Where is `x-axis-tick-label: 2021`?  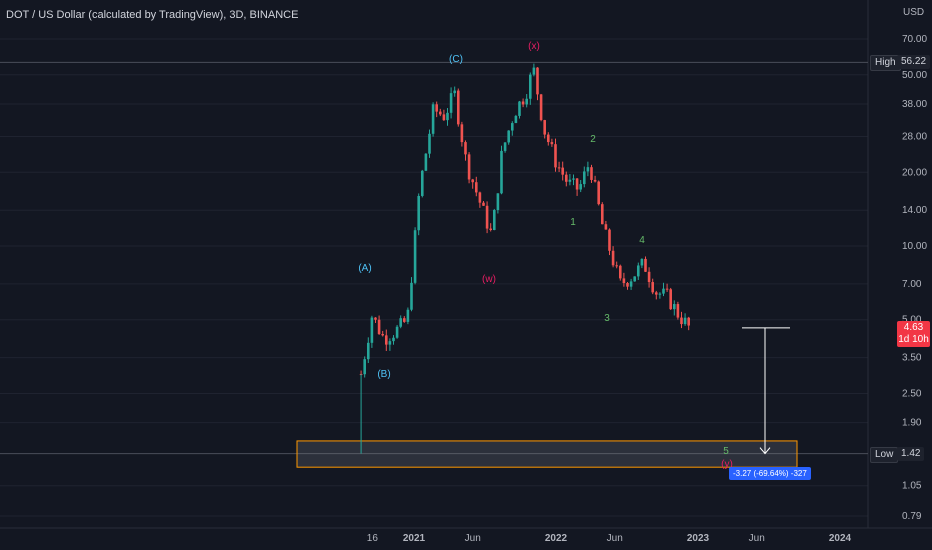 x-axis-tick-label: 2021 is located at coordinates (414, 538).